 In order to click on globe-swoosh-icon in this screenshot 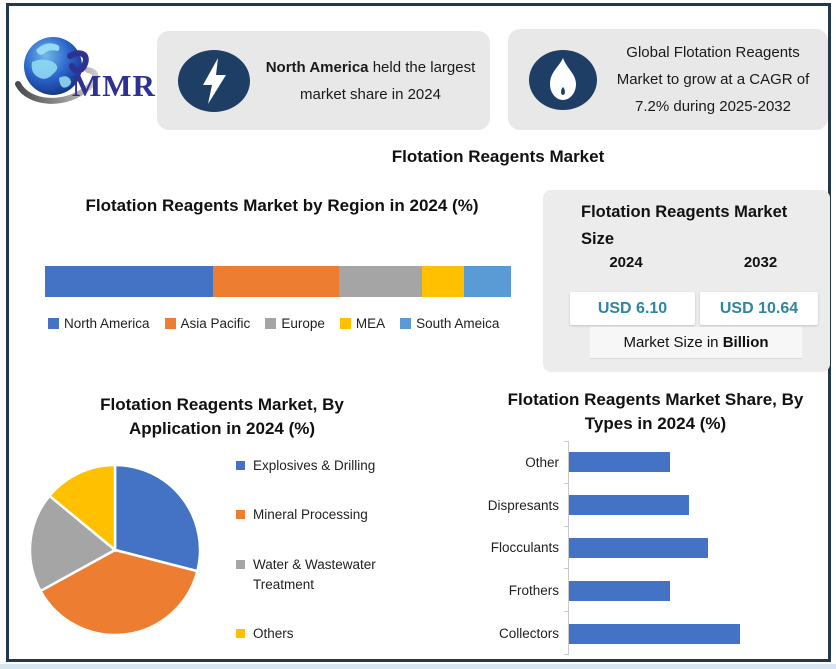, I will do `click(57, 70)`.